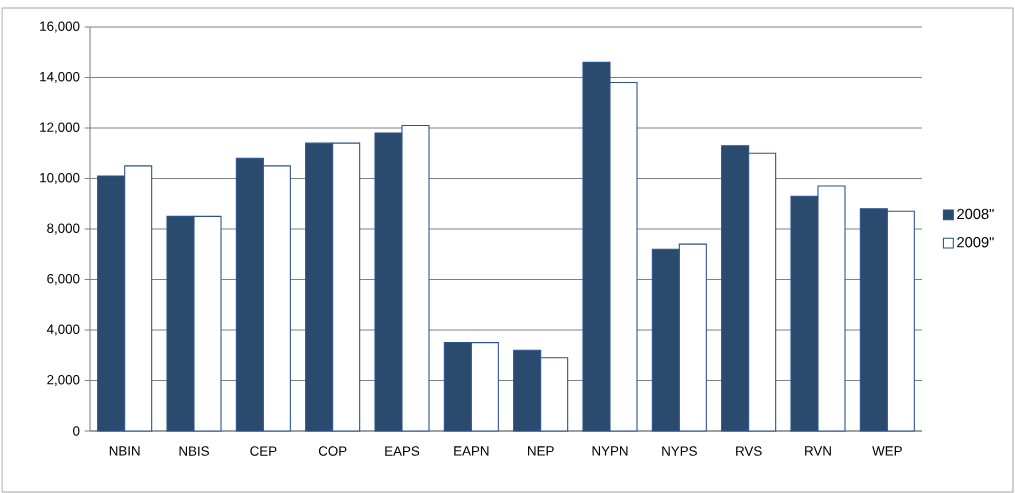 This screenshot has width=1015, height=493. What do you see at coordinates (402, 451) in the screenshot?
I see `x-tick-label: EAPS` at bounding box center [402, 451].